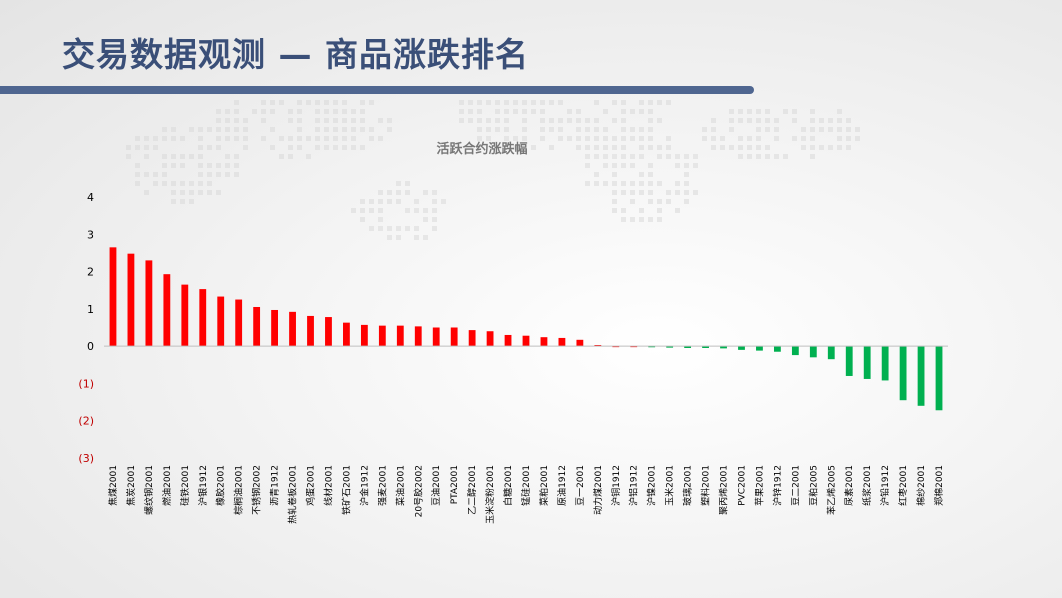 The width and height of the screenshot is (1062, 598). Describe the element at coordinates (400, 485) in the screenshot. I see `x-tick-label: 菜油2001` at that location.